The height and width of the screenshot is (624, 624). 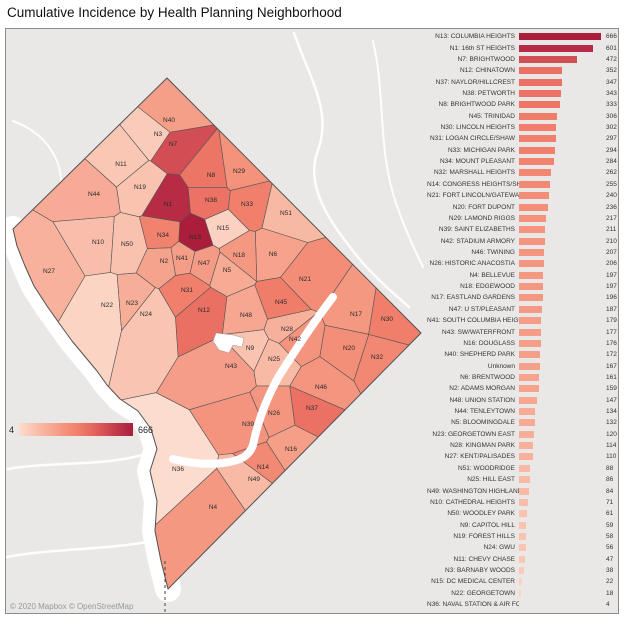 What do you see at coordinates (611, 37) in the screenshot?
I see `bar-value-label: 666` at bounding box center [611, 37].